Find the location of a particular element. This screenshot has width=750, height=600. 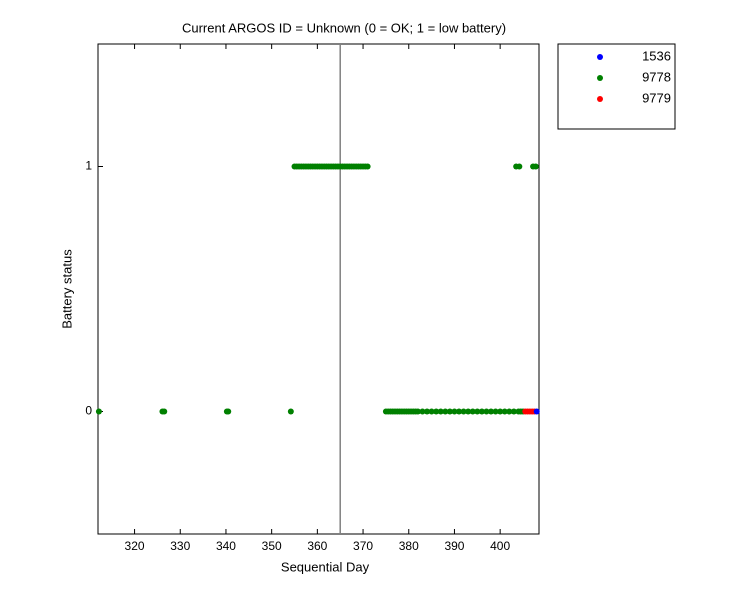

x-tick-label: 320 is located at coordinates (135, 546).